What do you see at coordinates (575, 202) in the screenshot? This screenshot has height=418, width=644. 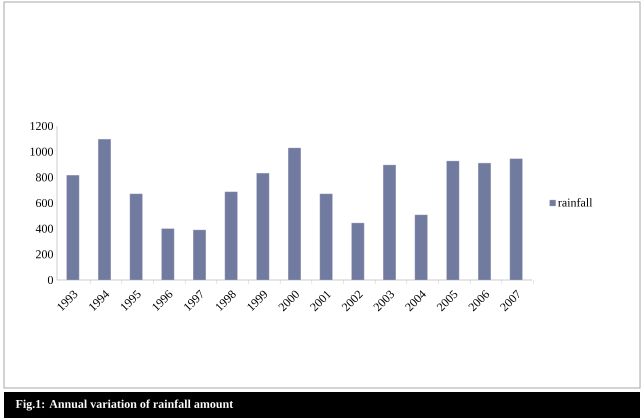 I see `legend-label: rainfall` at bounding box center [575, 202].